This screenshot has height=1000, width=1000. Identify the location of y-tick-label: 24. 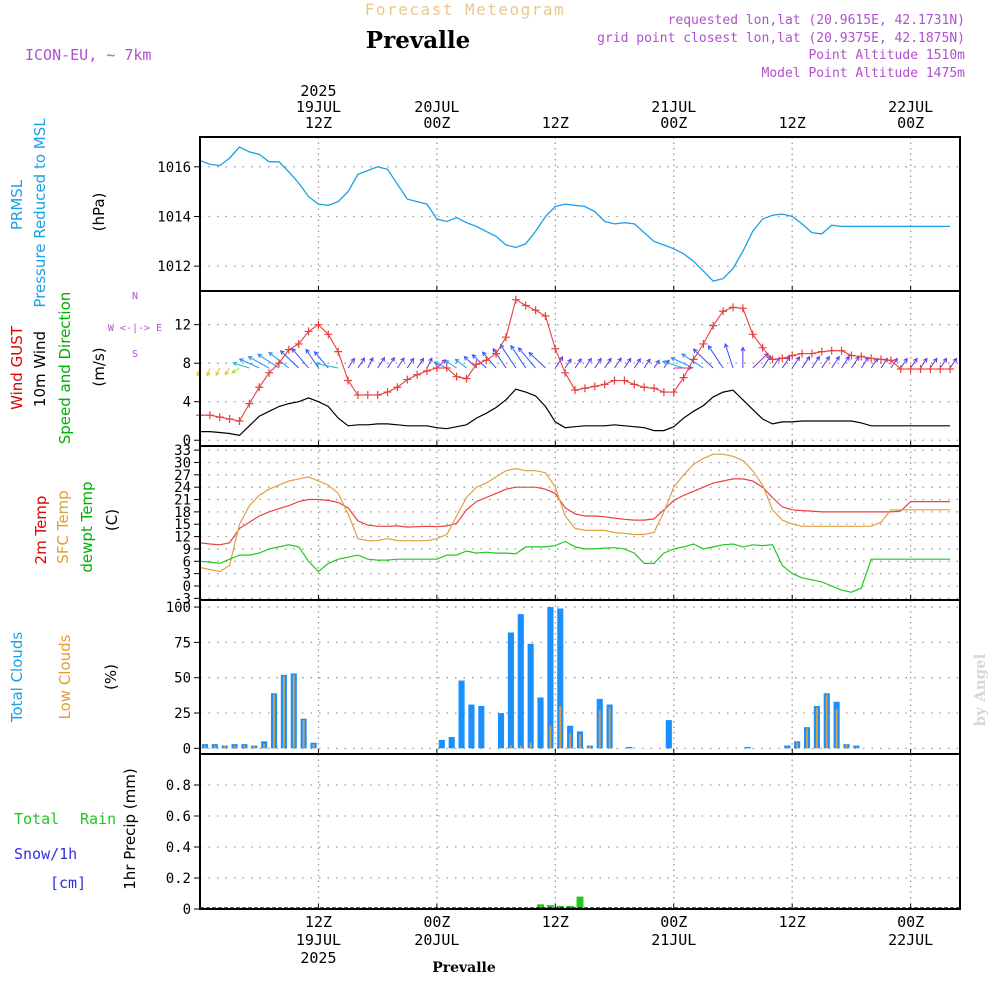
(182, 488).